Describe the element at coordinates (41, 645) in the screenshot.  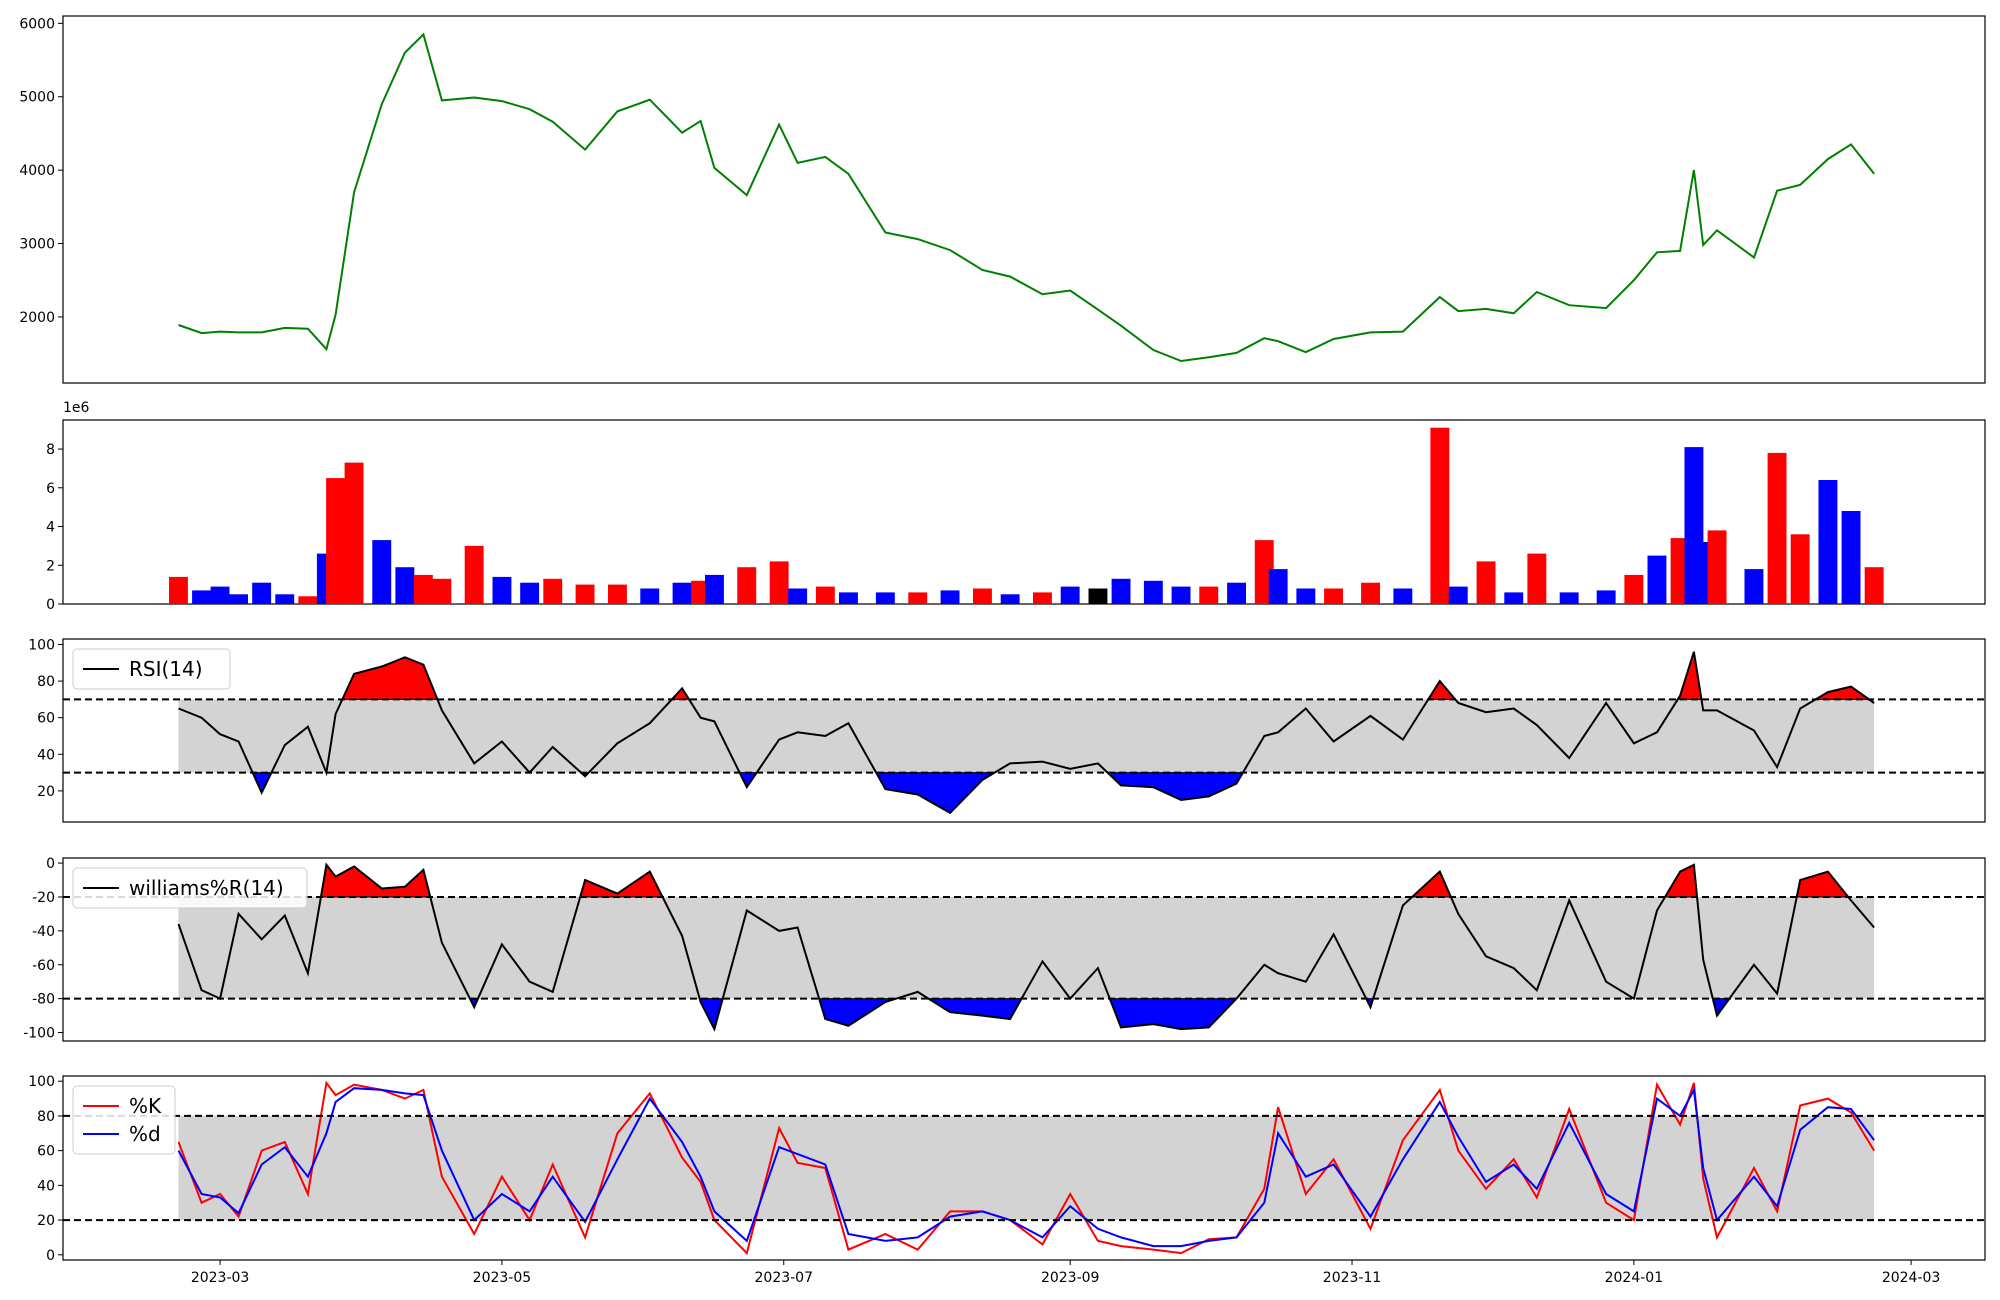
I see `rsi-y-tick-label: 100` at that location.